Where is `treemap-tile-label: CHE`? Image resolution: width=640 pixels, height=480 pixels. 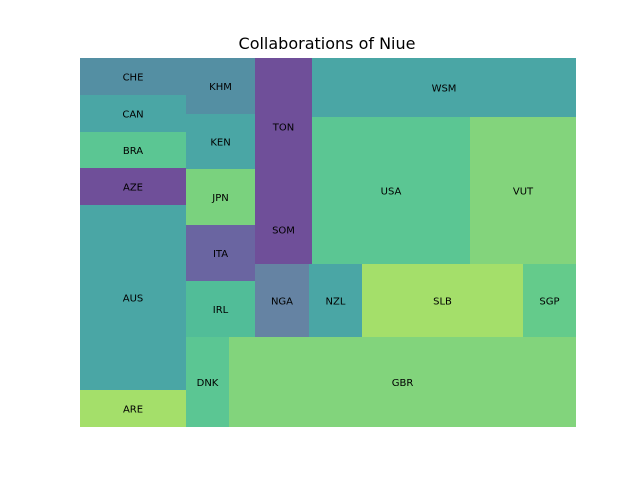 treemap-tile-label: CHE is located at coordinates (133, 78).